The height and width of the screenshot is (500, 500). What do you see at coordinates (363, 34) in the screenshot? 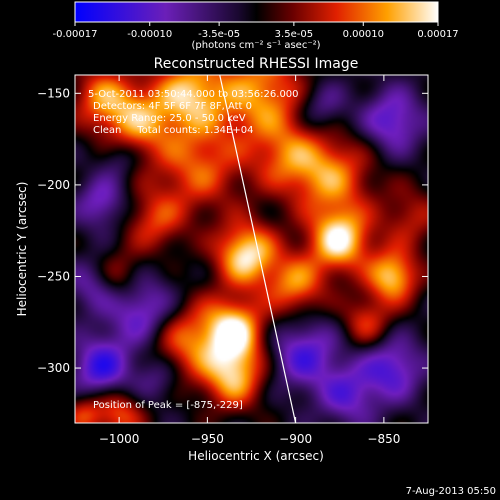
I see `colorbar-tick-label: 0.00010` at bounding box center [363, 34].